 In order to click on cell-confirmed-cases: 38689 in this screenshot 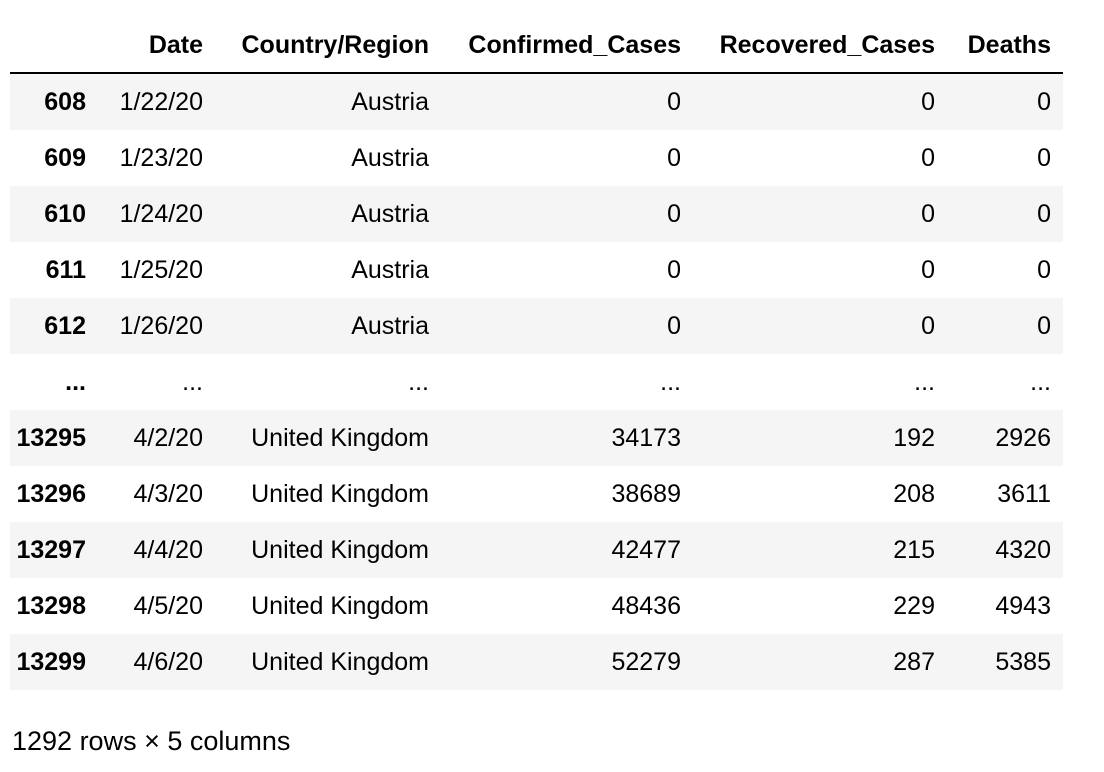, I will do `click(646, 493)`.